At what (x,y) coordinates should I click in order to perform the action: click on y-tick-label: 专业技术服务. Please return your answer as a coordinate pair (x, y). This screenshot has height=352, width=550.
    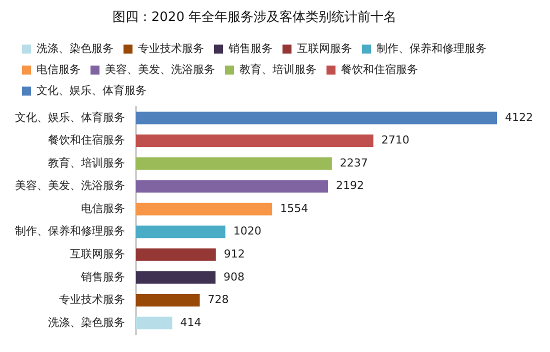
    Looking at the image, I should click on (92, 299).